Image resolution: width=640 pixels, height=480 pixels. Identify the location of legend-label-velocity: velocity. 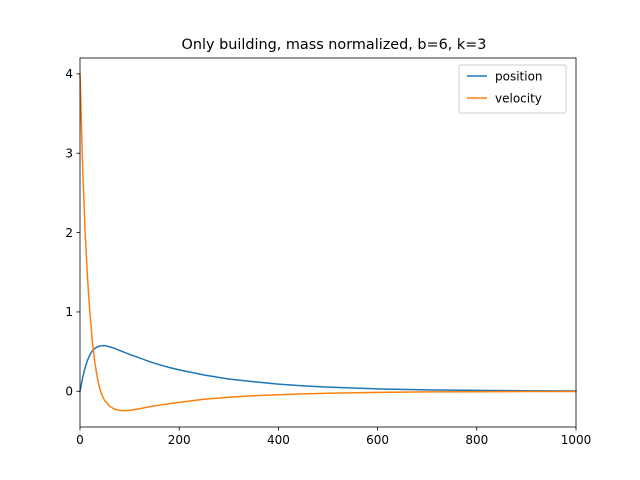
(518, 98).